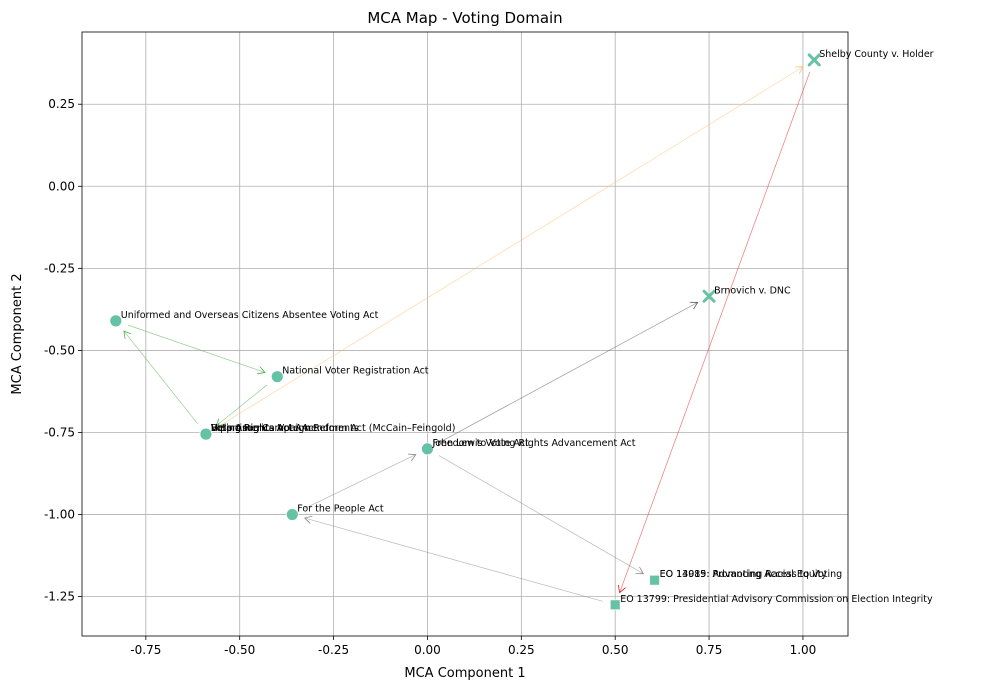 This screenshot has height=690, width=993. Describe the element at coordinates (59, 432) in the screenshot. I see `y-tick-label: -0.75` at that location.